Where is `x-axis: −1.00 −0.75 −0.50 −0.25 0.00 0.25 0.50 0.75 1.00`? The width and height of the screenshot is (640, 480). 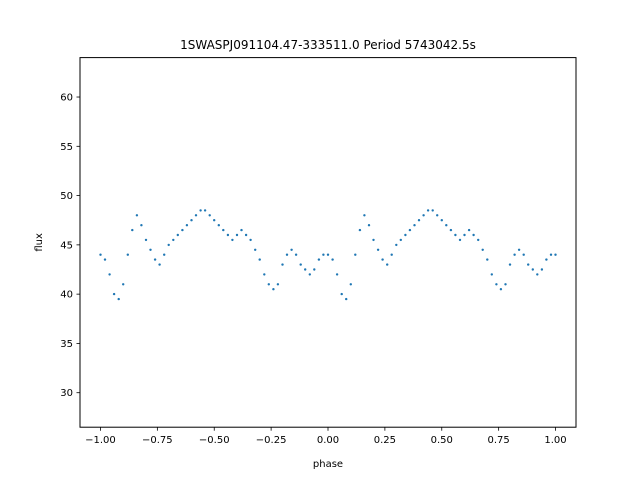
x-axis: −1.00 −0.75 −0.50 −0.25 0.00 0.25 0.50 0.75 1.00 is located at coordinates (326, 436).